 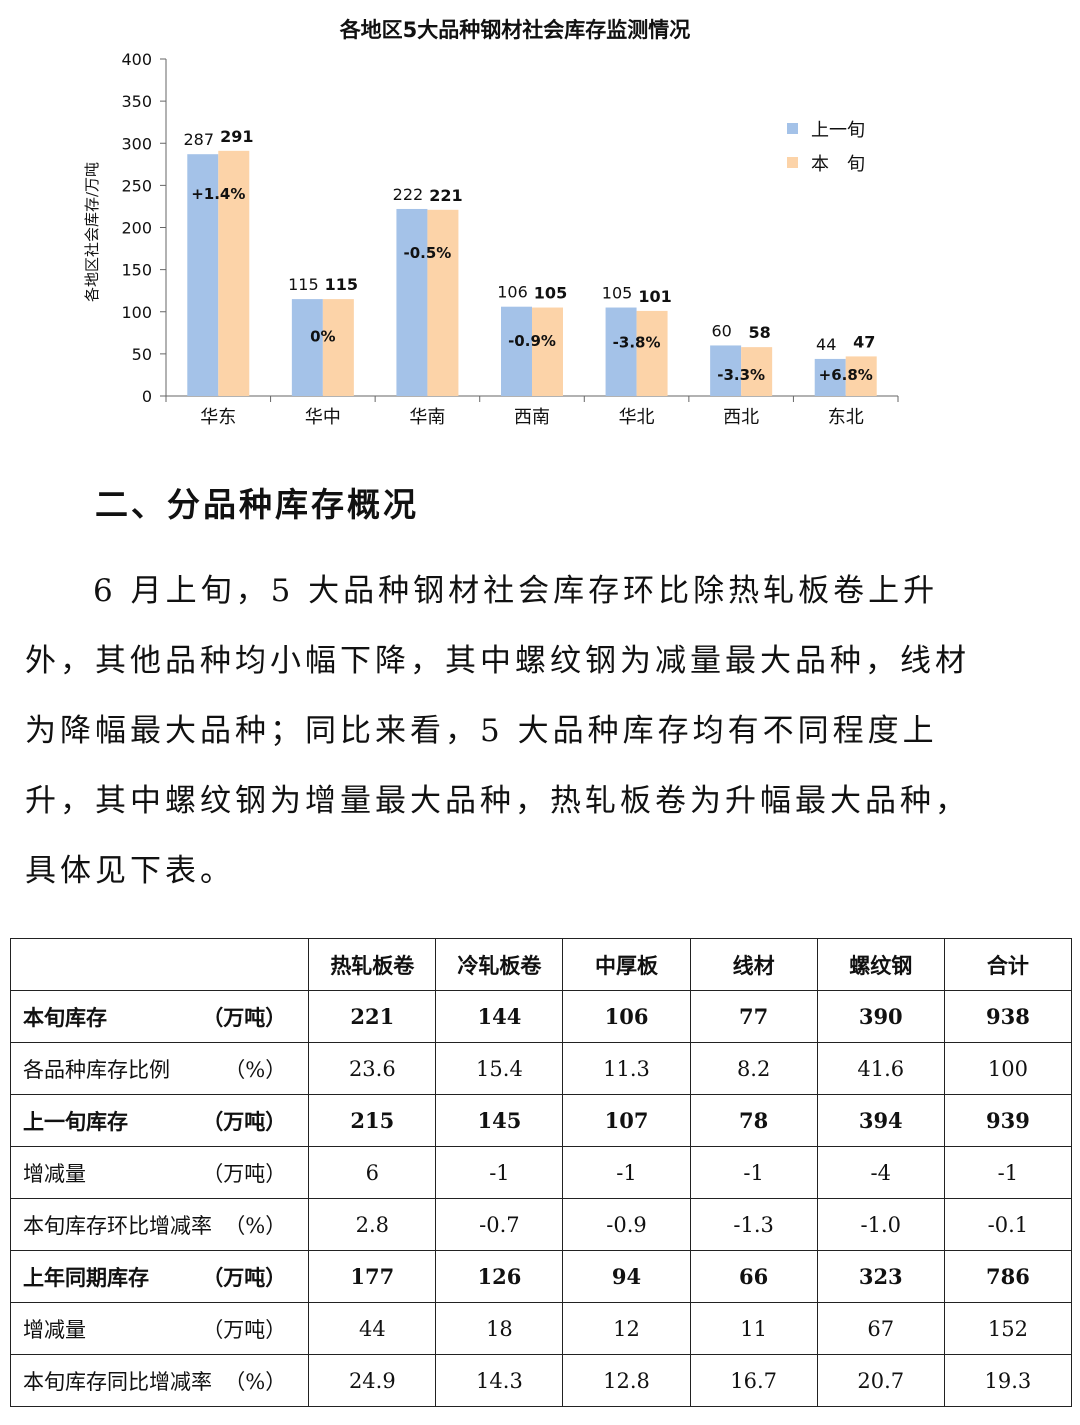 I want to click on table-cell: 106, so click(x=626, y=1016).